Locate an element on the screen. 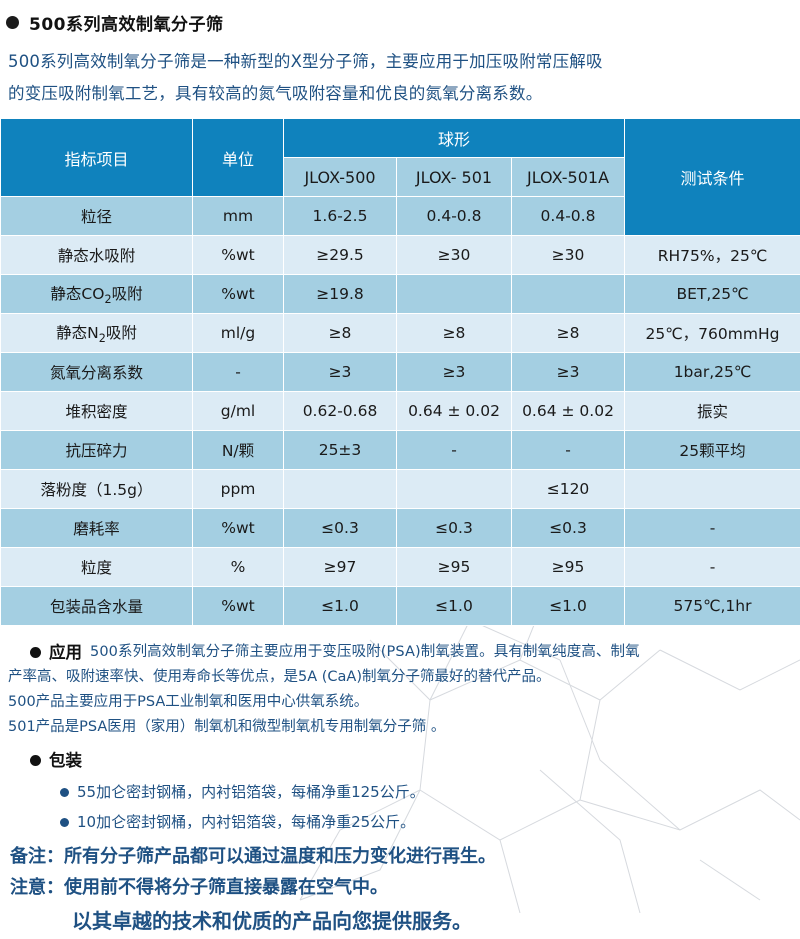 This screenshot has width=800, height=939. row-value-jlox-501: ≥3 is located at coordinates (454, 372).